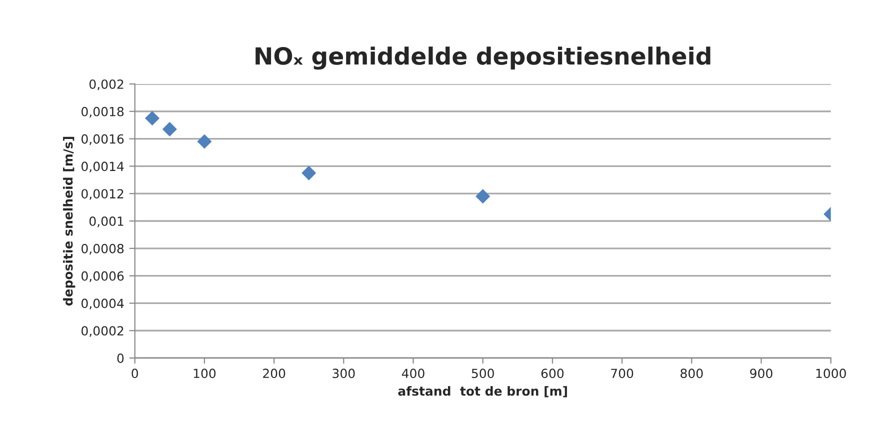 Image resolution: width=870 pixels, height=442 pixels. Describe the element at coordinates (205, 373) in the screenshot. I see `x-tick-label: 100` at that location.